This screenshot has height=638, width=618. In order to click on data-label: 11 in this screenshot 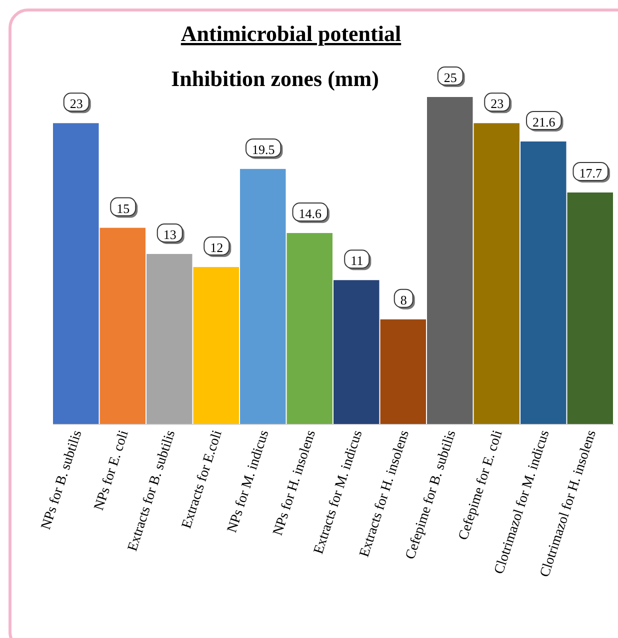, I will do `click(357, 260)`.